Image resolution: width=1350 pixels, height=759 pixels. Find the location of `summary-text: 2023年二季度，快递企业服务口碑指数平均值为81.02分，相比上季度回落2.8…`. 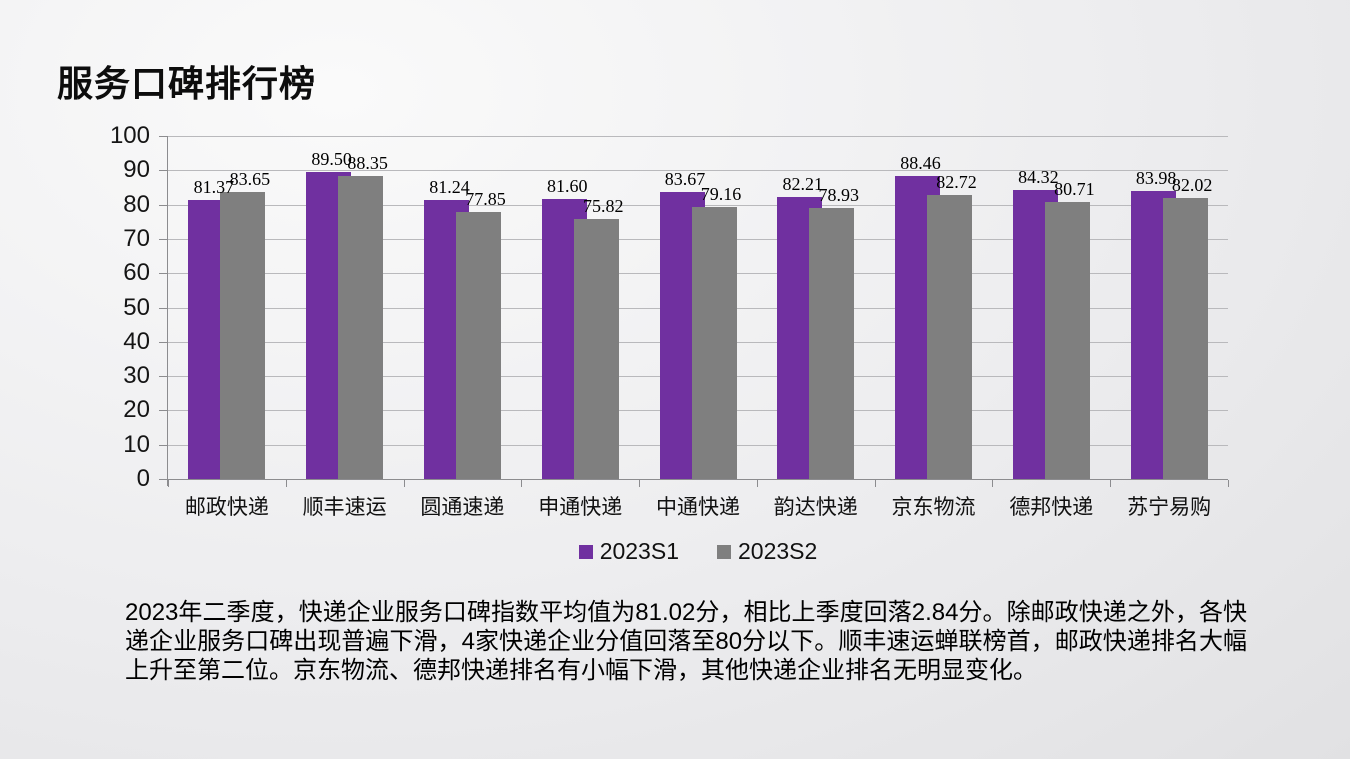

summary-text: 2023年二季度，快递企业服务口碑指数平均值为81.02分，相比上季度回落2.8… is located at coordinates (686, 641).